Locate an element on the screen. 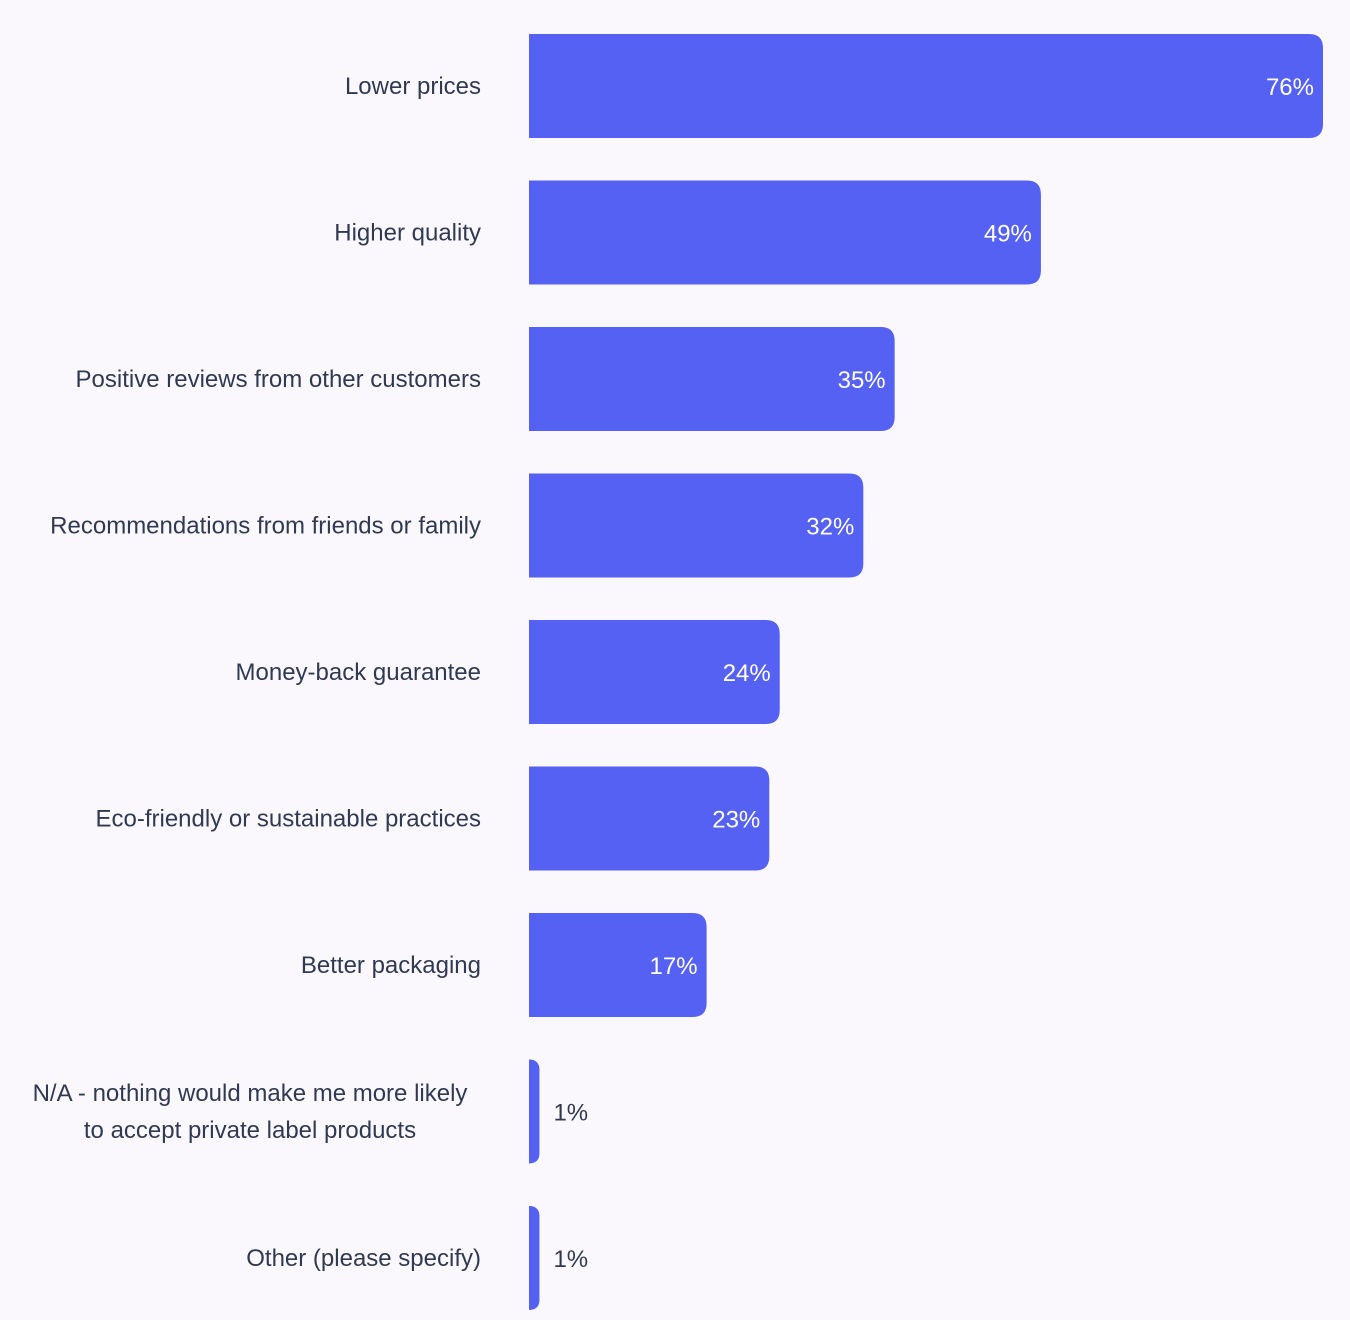 The width and height of the screenshot is (1350, 1320). category-label-2: Higher quality is located at coordinates (407, 233).